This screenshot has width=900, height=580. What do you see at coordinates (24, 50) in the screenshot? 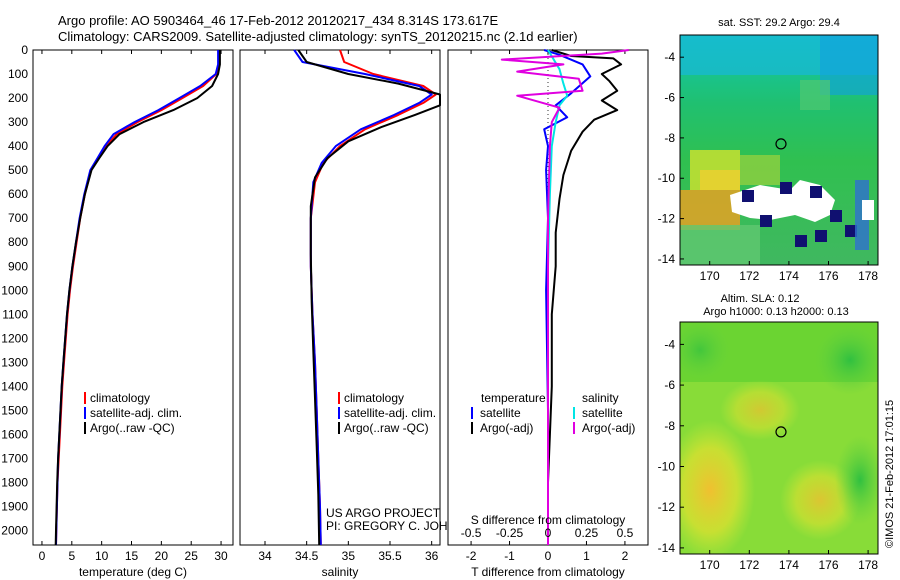
I see `depth-tick-label: 0` at bounding box center [24, 50].